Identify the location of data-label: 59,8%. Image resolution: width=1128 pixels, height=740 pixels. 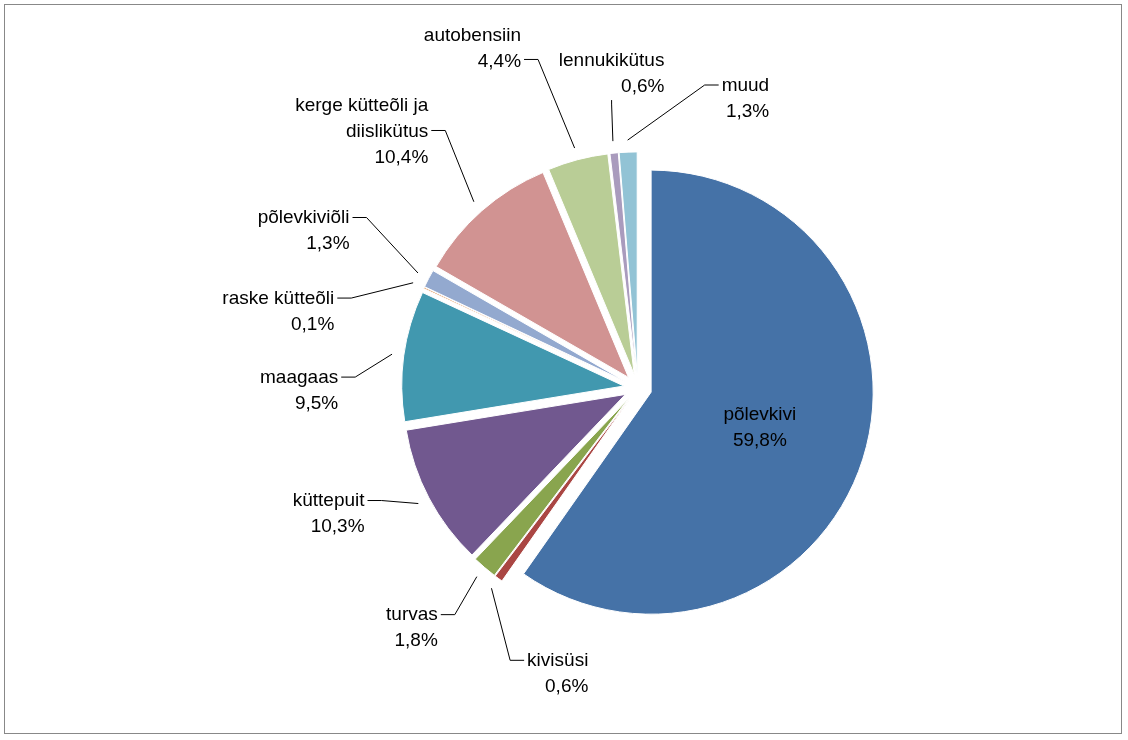
(759, 439).